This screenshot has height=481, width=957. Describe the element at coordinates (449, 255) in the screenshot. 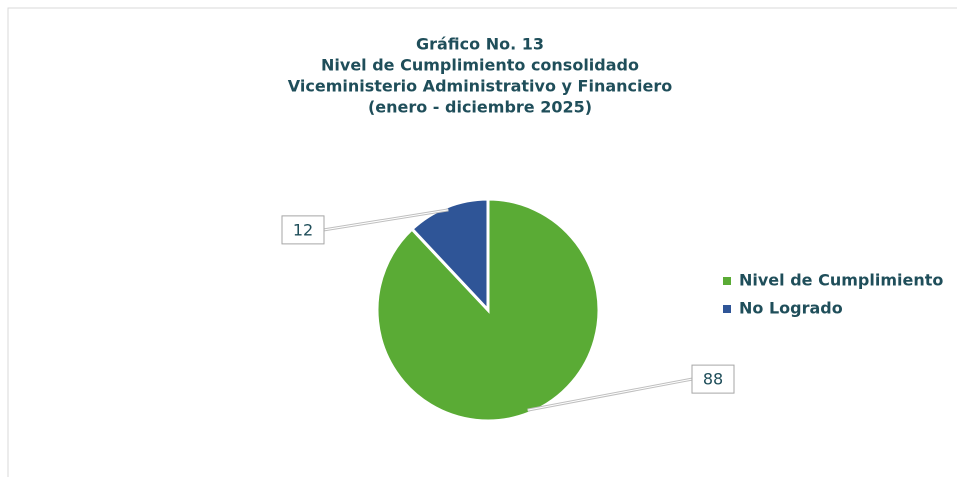

I see `pie-slice` at that location.